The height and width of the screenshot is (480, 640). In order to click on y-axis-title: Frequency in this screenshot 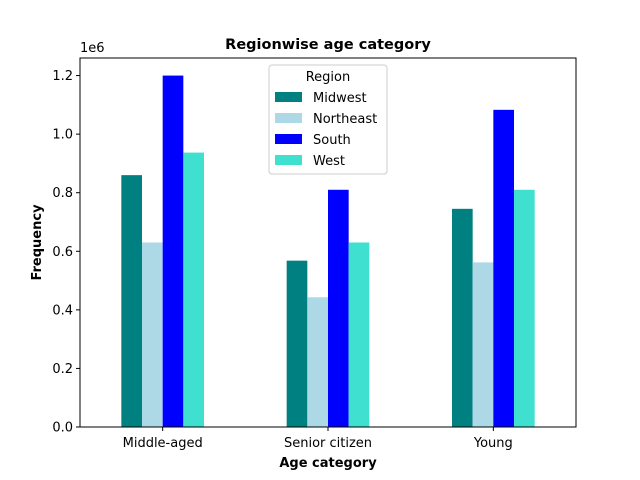, I will do `click(37, 242)`.